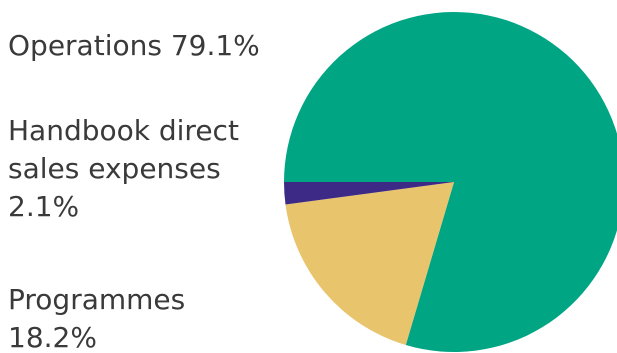 The width and height of the screenshot is (617, 353). Describe the element at coordinates (96, 317) in the screenshot. I see `label-programmes: Programmes 18.2%` at that location.